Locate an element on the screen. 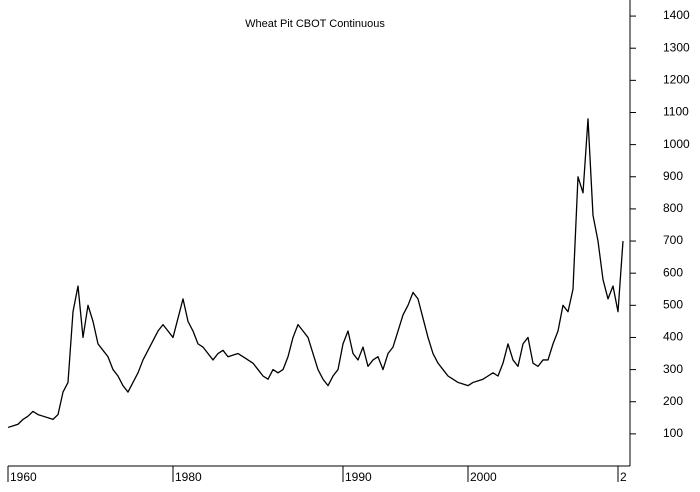 The width and height of the screenshot is (700, 492). x-tick-label: 2 is located at coordinates (623, 477).